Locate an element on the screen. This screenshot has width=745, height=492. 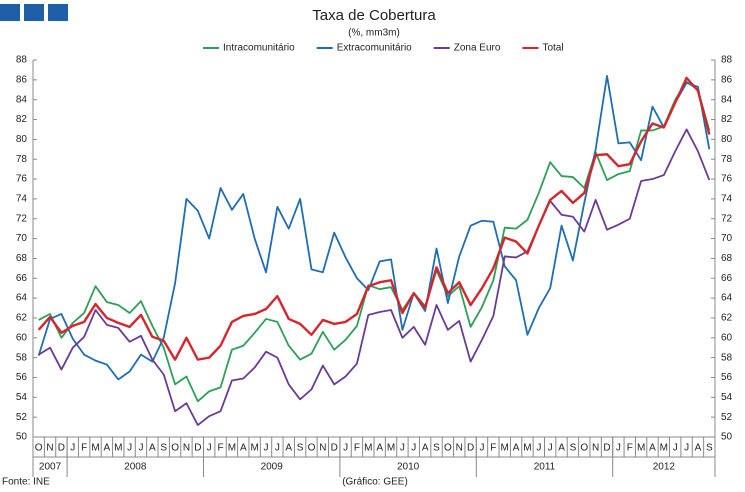
chart-title: Taxa de Cobertura is located at coordinates (374, 15).